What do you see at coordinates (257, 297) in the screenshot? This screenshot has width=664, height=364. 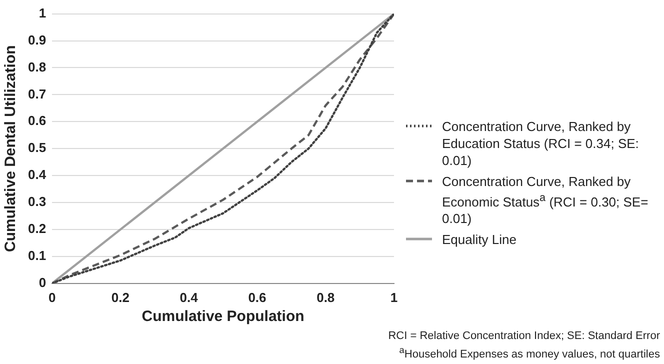 I see `x-tick-label: 0.6` at bounding box center [257, 297].